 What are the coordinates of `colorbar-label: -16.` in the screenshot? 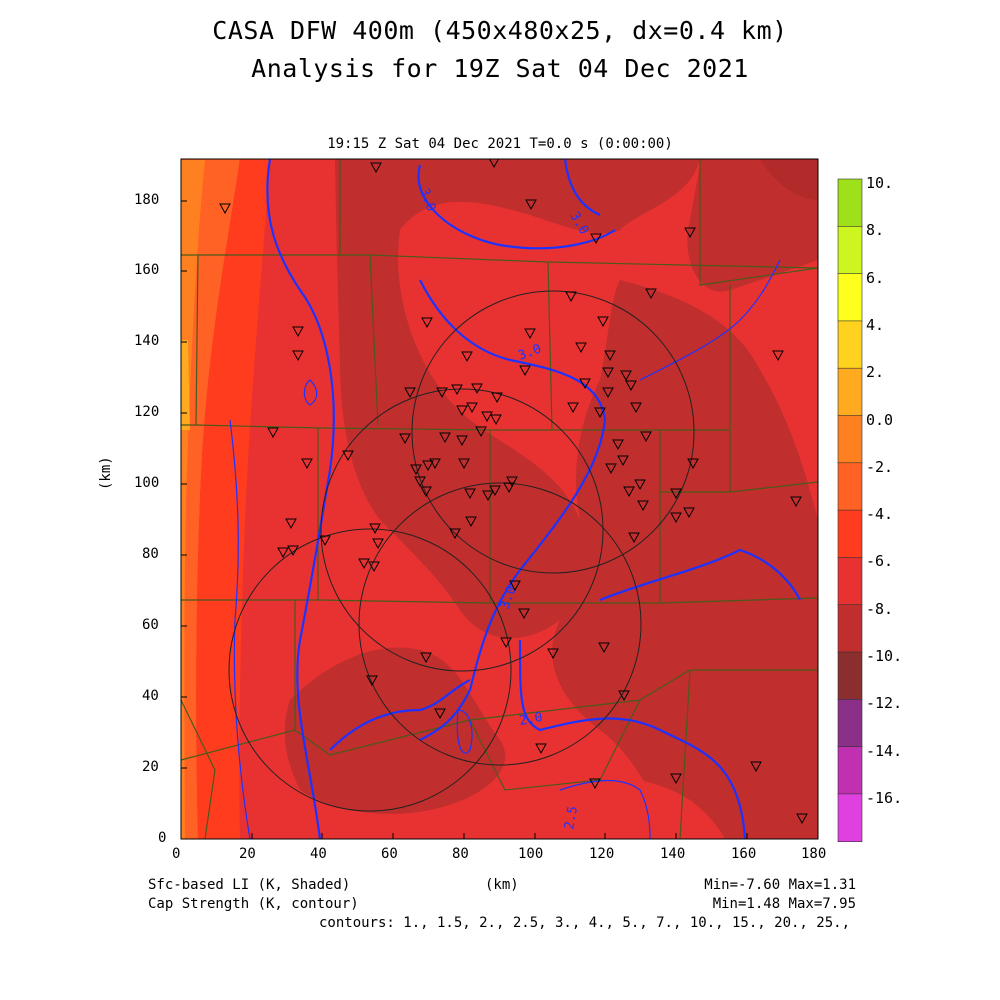 It's located at (884, 797).